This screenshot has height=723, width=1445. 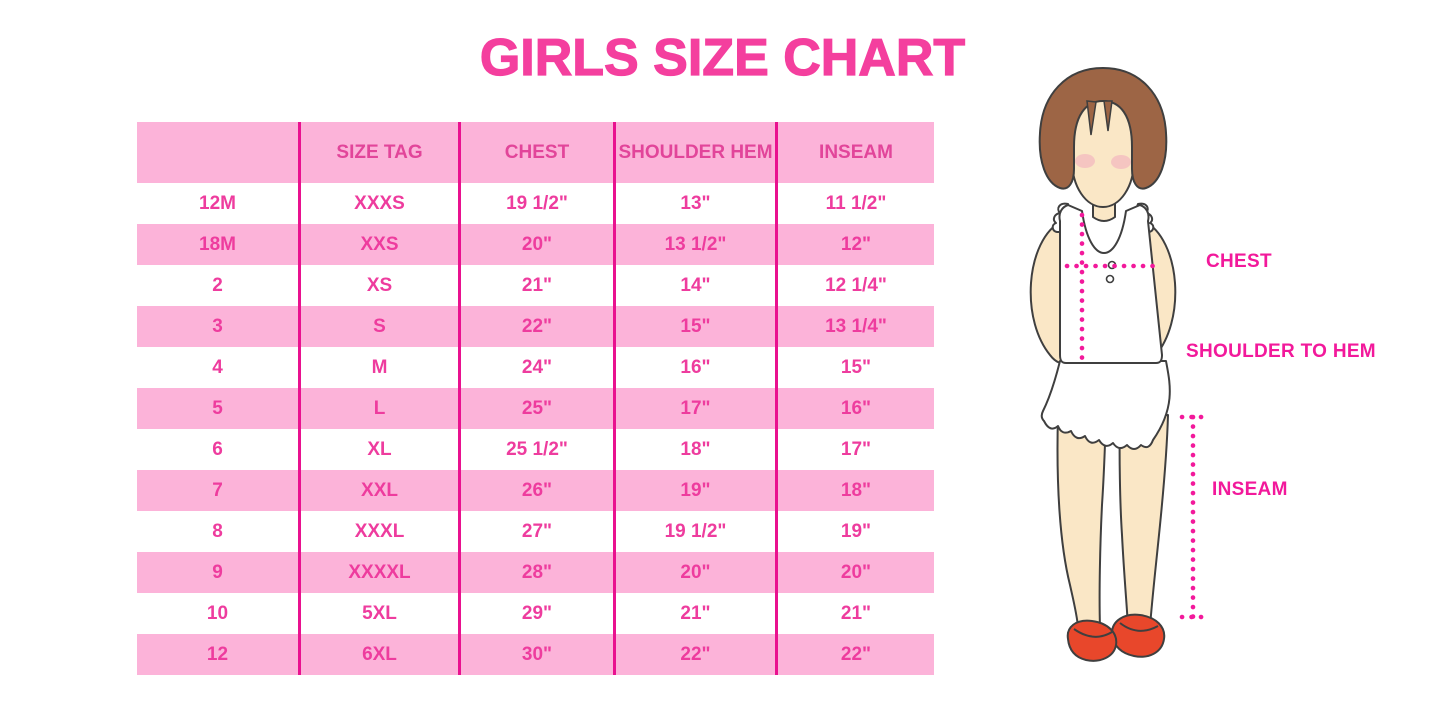 I want to click on table-cell: 30", so click(x=535, y=654).